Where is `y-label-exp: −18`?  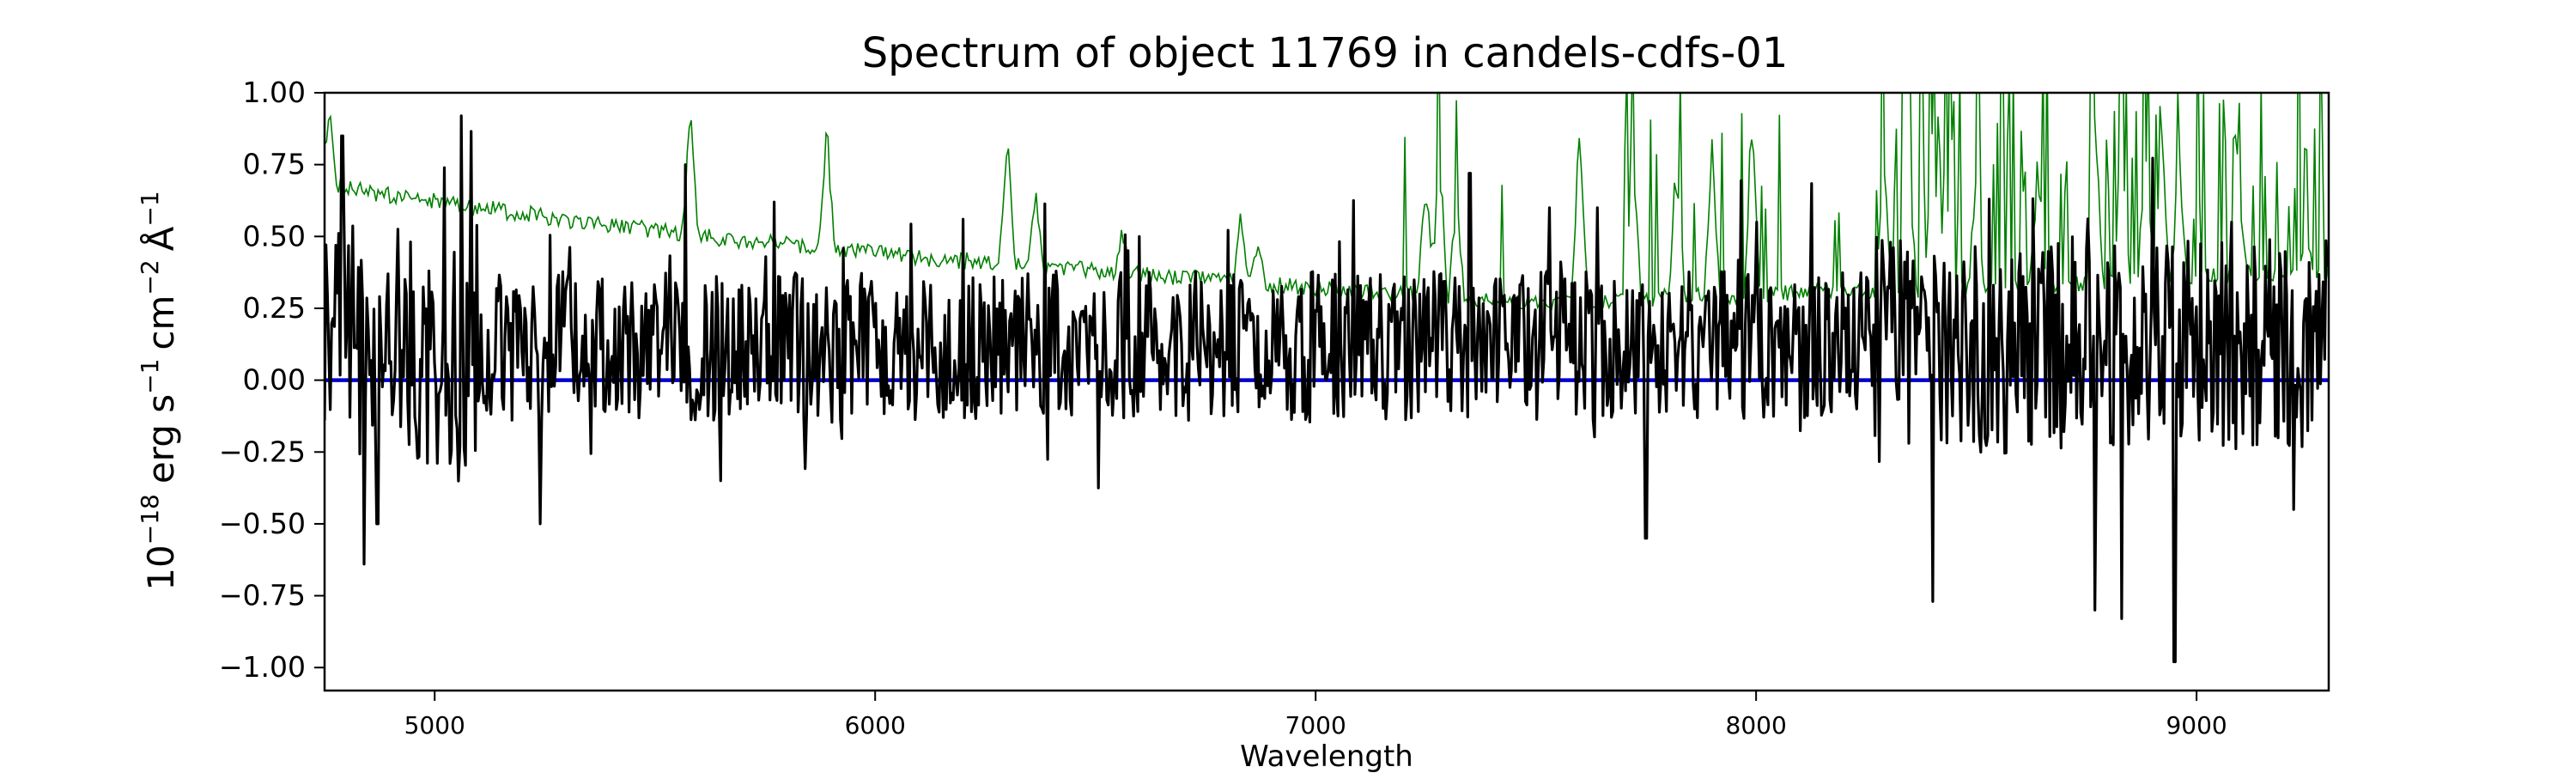
y-label-exp: −18 is located at coordinates (150, 519).